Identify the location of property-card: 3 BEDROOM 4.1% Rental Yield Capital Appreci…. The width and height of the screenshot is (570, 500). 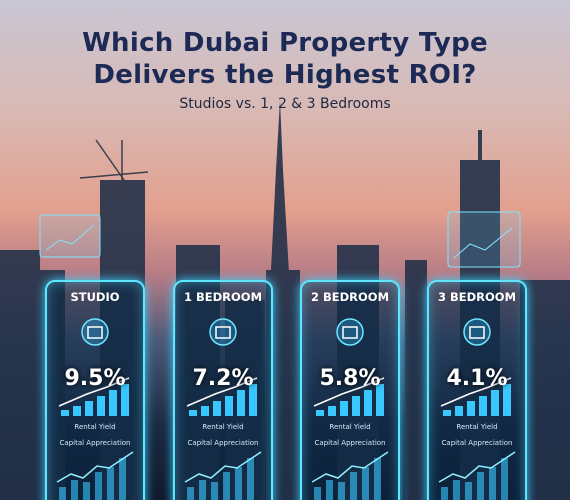
(477, 390).